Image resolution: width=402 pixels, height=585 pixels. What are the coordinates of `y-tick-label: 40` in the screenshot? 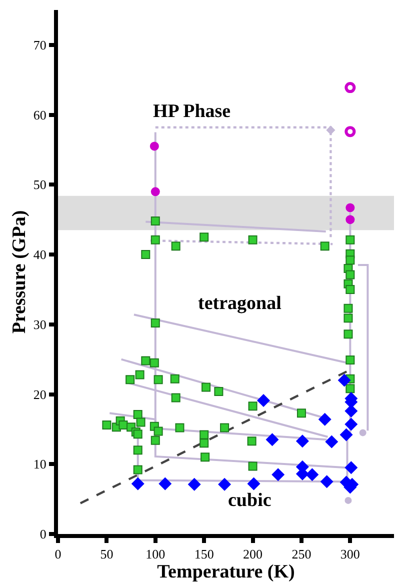 It's located at (39, 254).